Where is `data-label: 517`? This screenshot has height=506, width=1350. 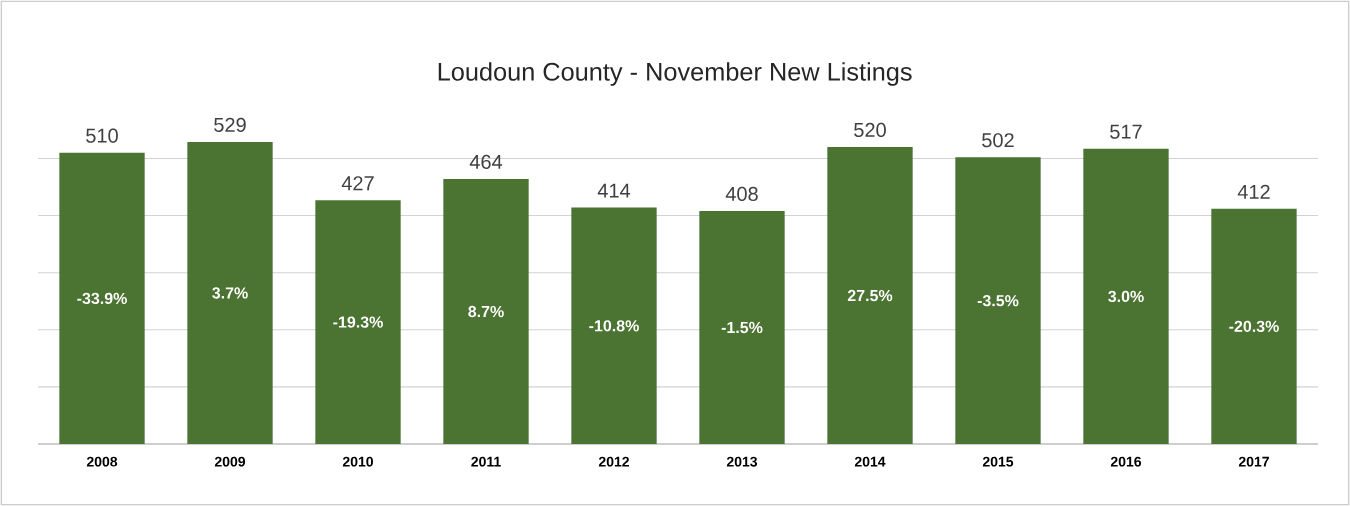
data-label: 517 is located at coordinates (1126, 131).